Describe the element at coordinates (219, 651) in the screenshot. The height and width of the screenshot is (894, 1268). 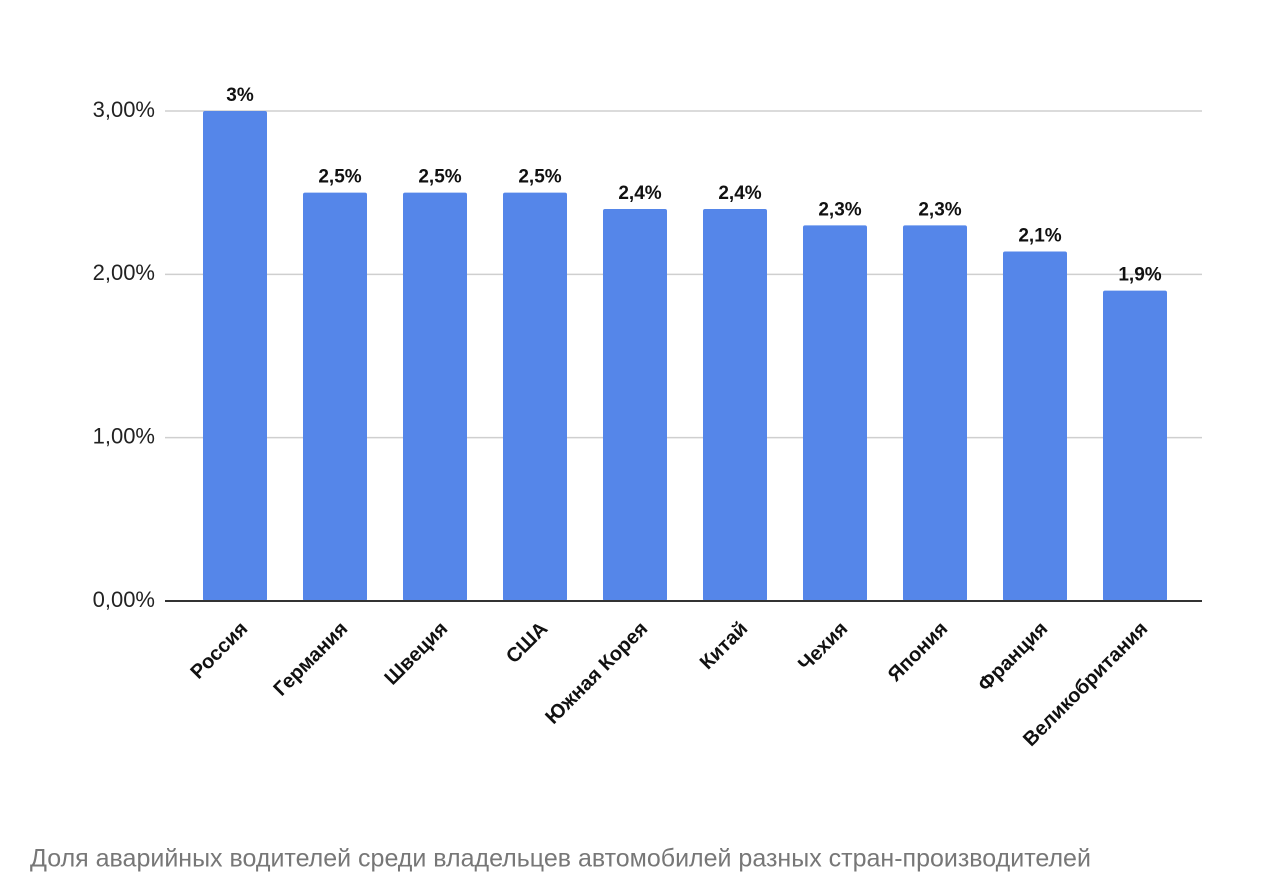
I see `x-tick-label: Россия` at that location.